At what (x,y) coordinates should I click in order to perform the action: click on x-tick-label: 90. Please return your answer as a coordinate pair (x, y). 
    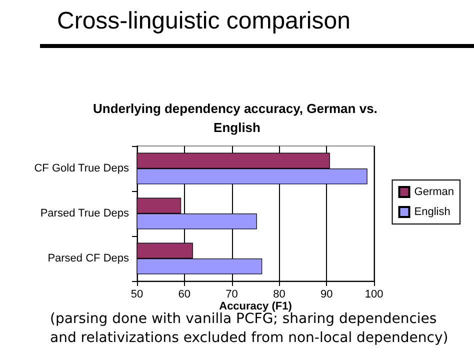
    Looking at the image, I should click on (326, 294).